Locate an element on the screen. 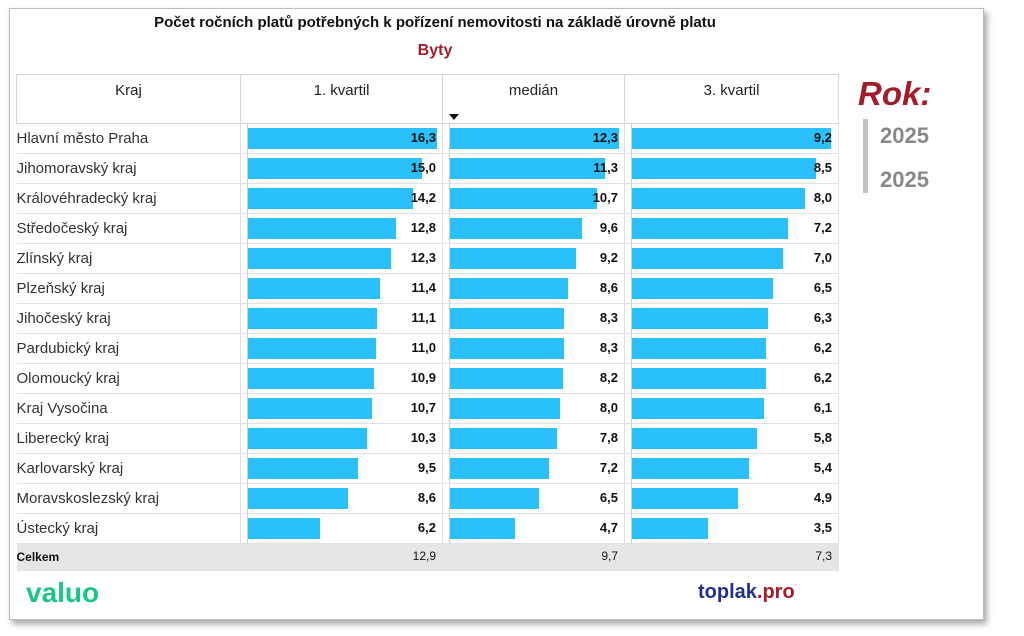 This screenshot has height=636, width=1024. table-row: Plzeňský kraj 11,4 8,6 6,5 is located at coordinates (427, 288).